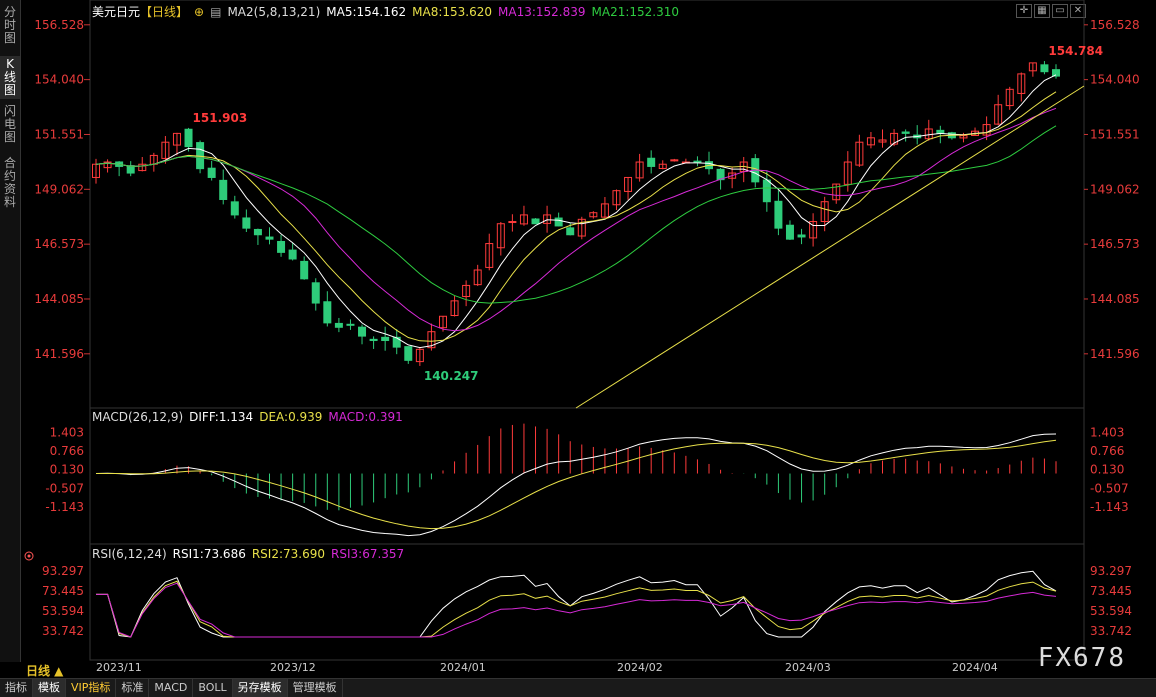  Describe the element at coordinates (64, 488) in the screenshot. I see `macd-tick-label-left: -0.507` at that location.